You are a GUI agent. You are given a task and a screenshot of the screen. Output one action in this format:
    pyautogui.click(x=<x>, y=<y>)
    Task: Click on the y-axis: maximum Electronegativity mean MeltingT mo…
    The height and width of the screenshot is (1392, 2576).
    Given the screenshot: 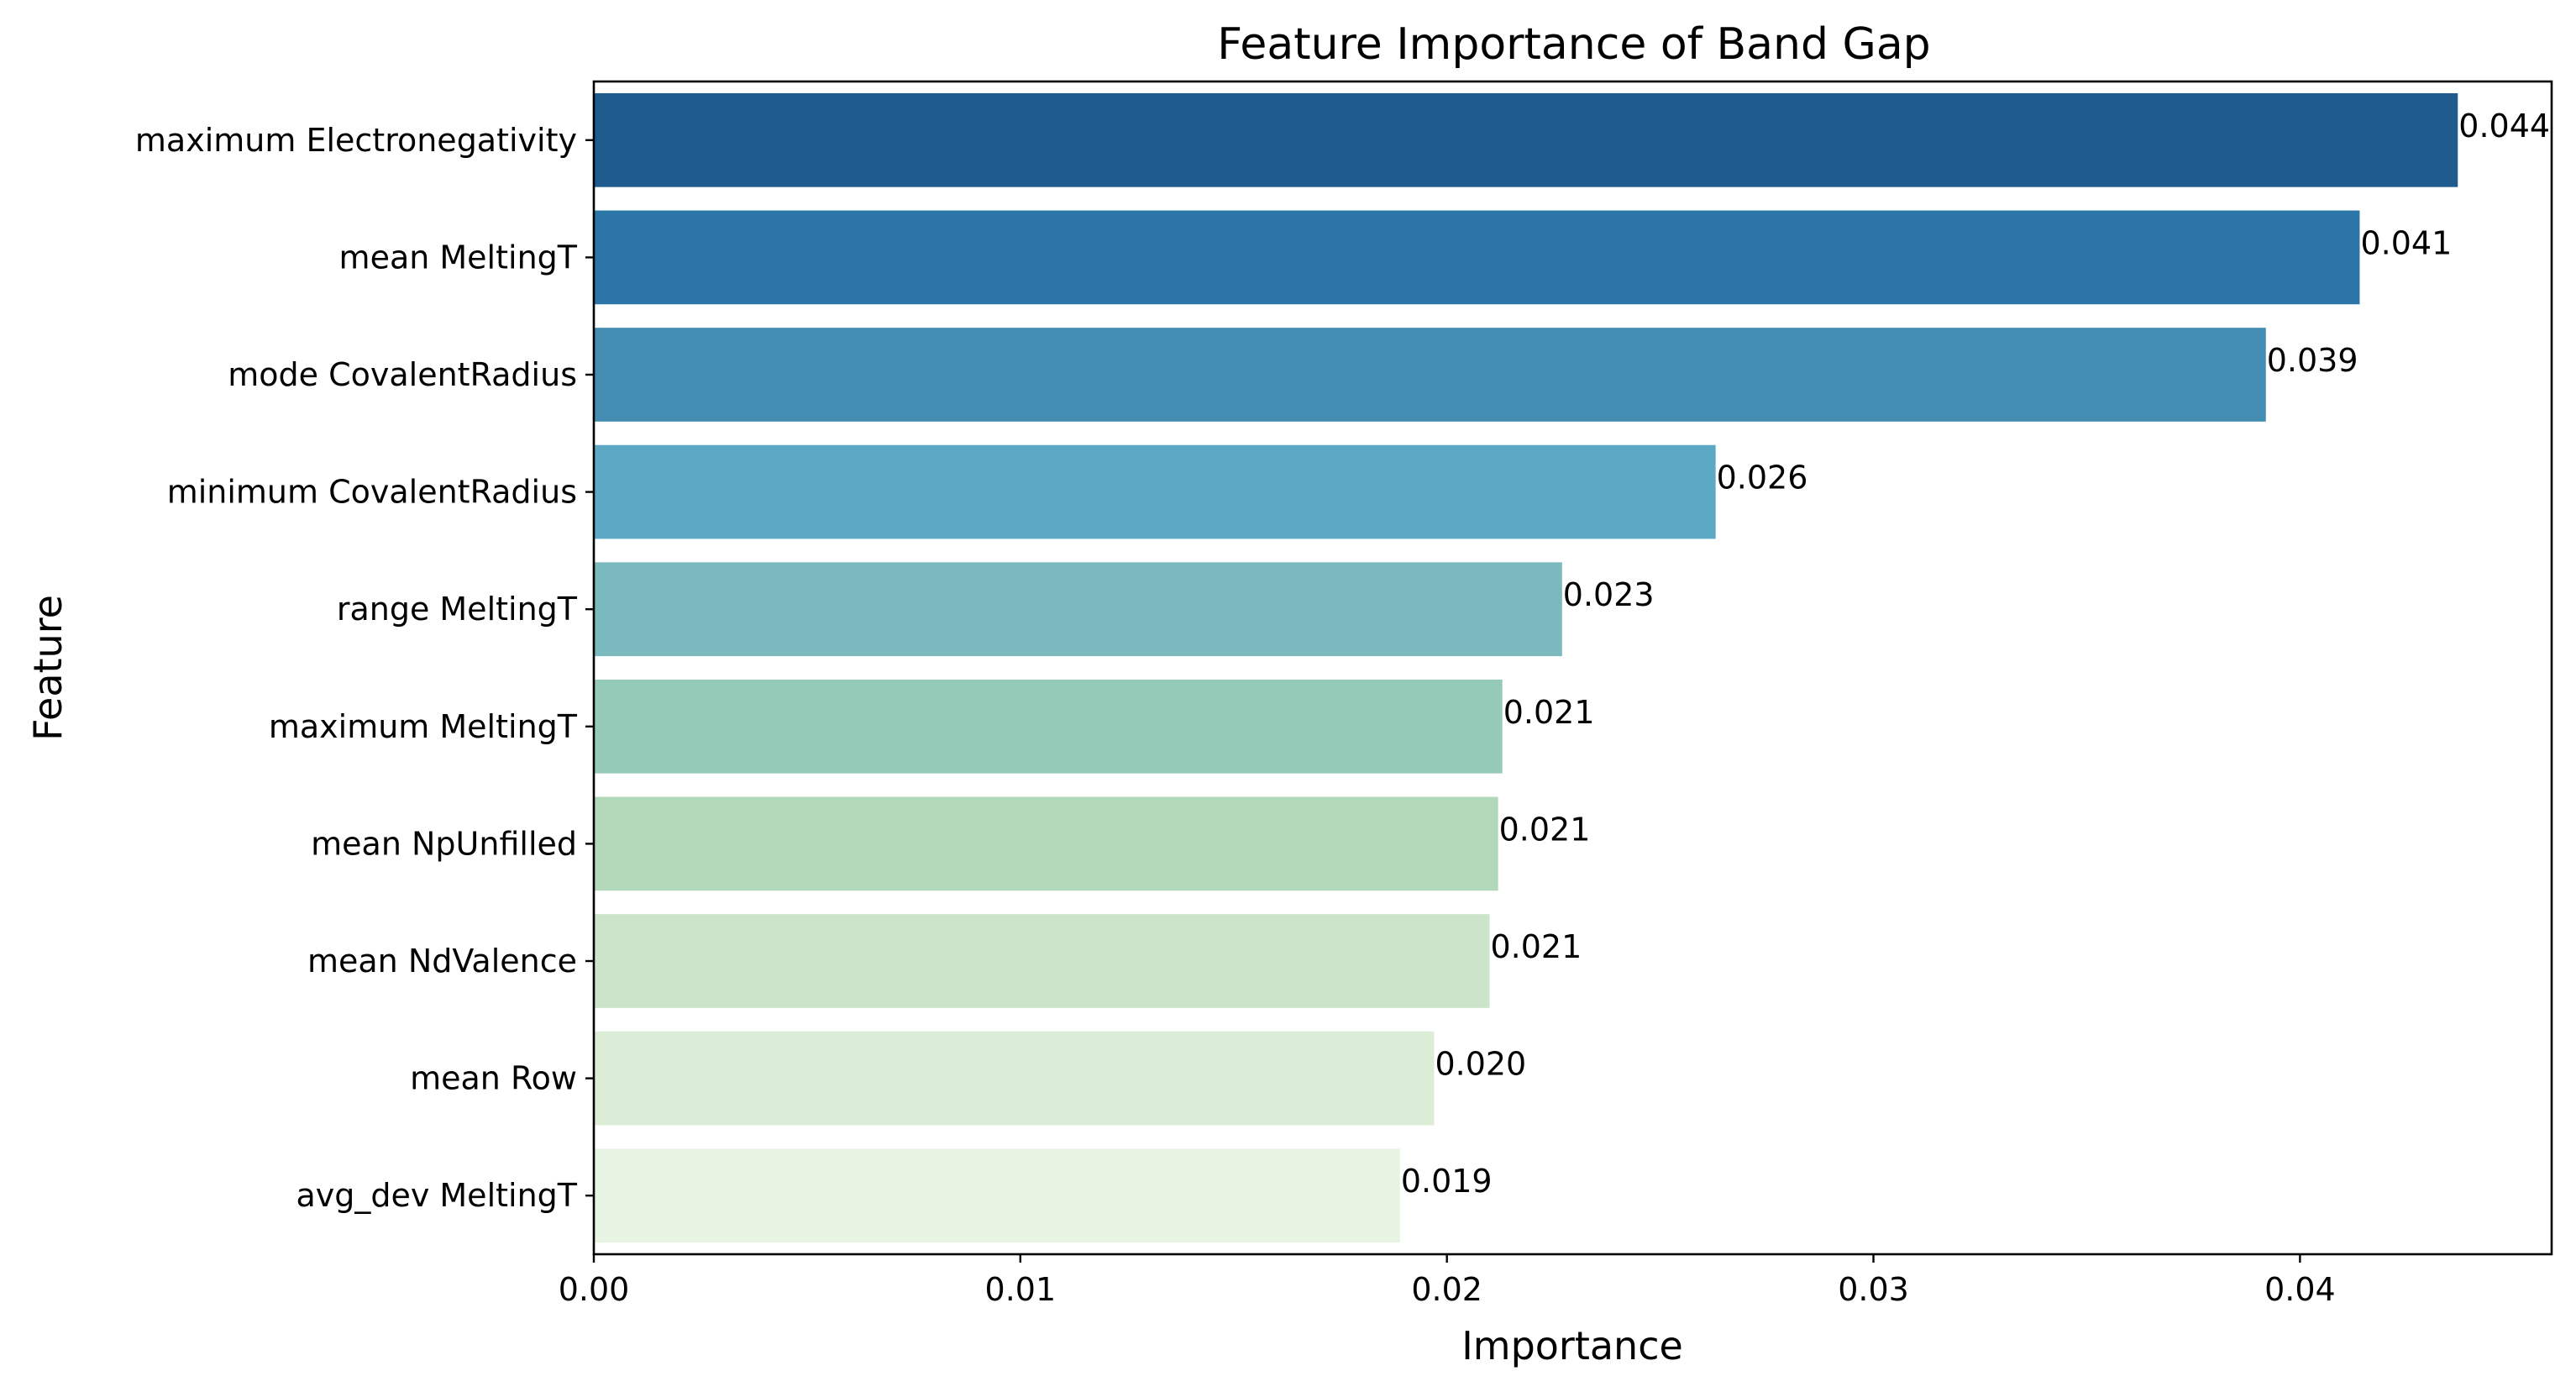 What is the action you would take?
    pyautogui.click(x=364, y=668)
    